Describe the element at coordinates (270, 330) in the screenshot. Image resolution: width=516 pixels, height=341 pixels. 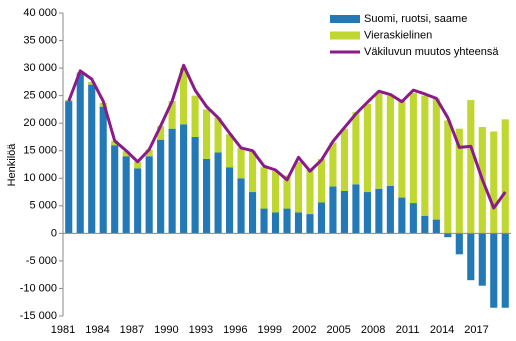
I see `x-tick-label: 1999` at that location.